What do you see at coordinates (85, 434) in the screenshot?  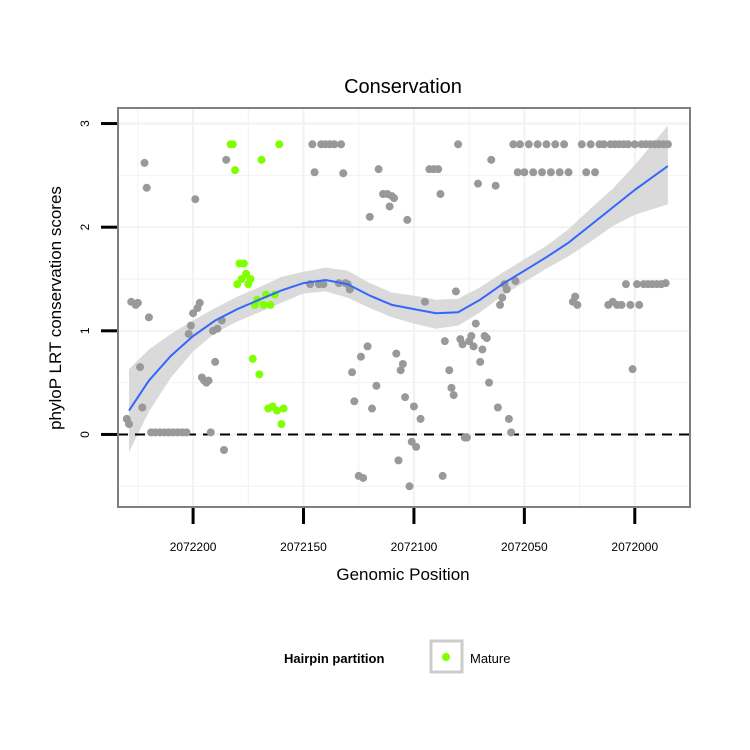 I see `y-tick-label: 0` at bounding box center [85, 434].